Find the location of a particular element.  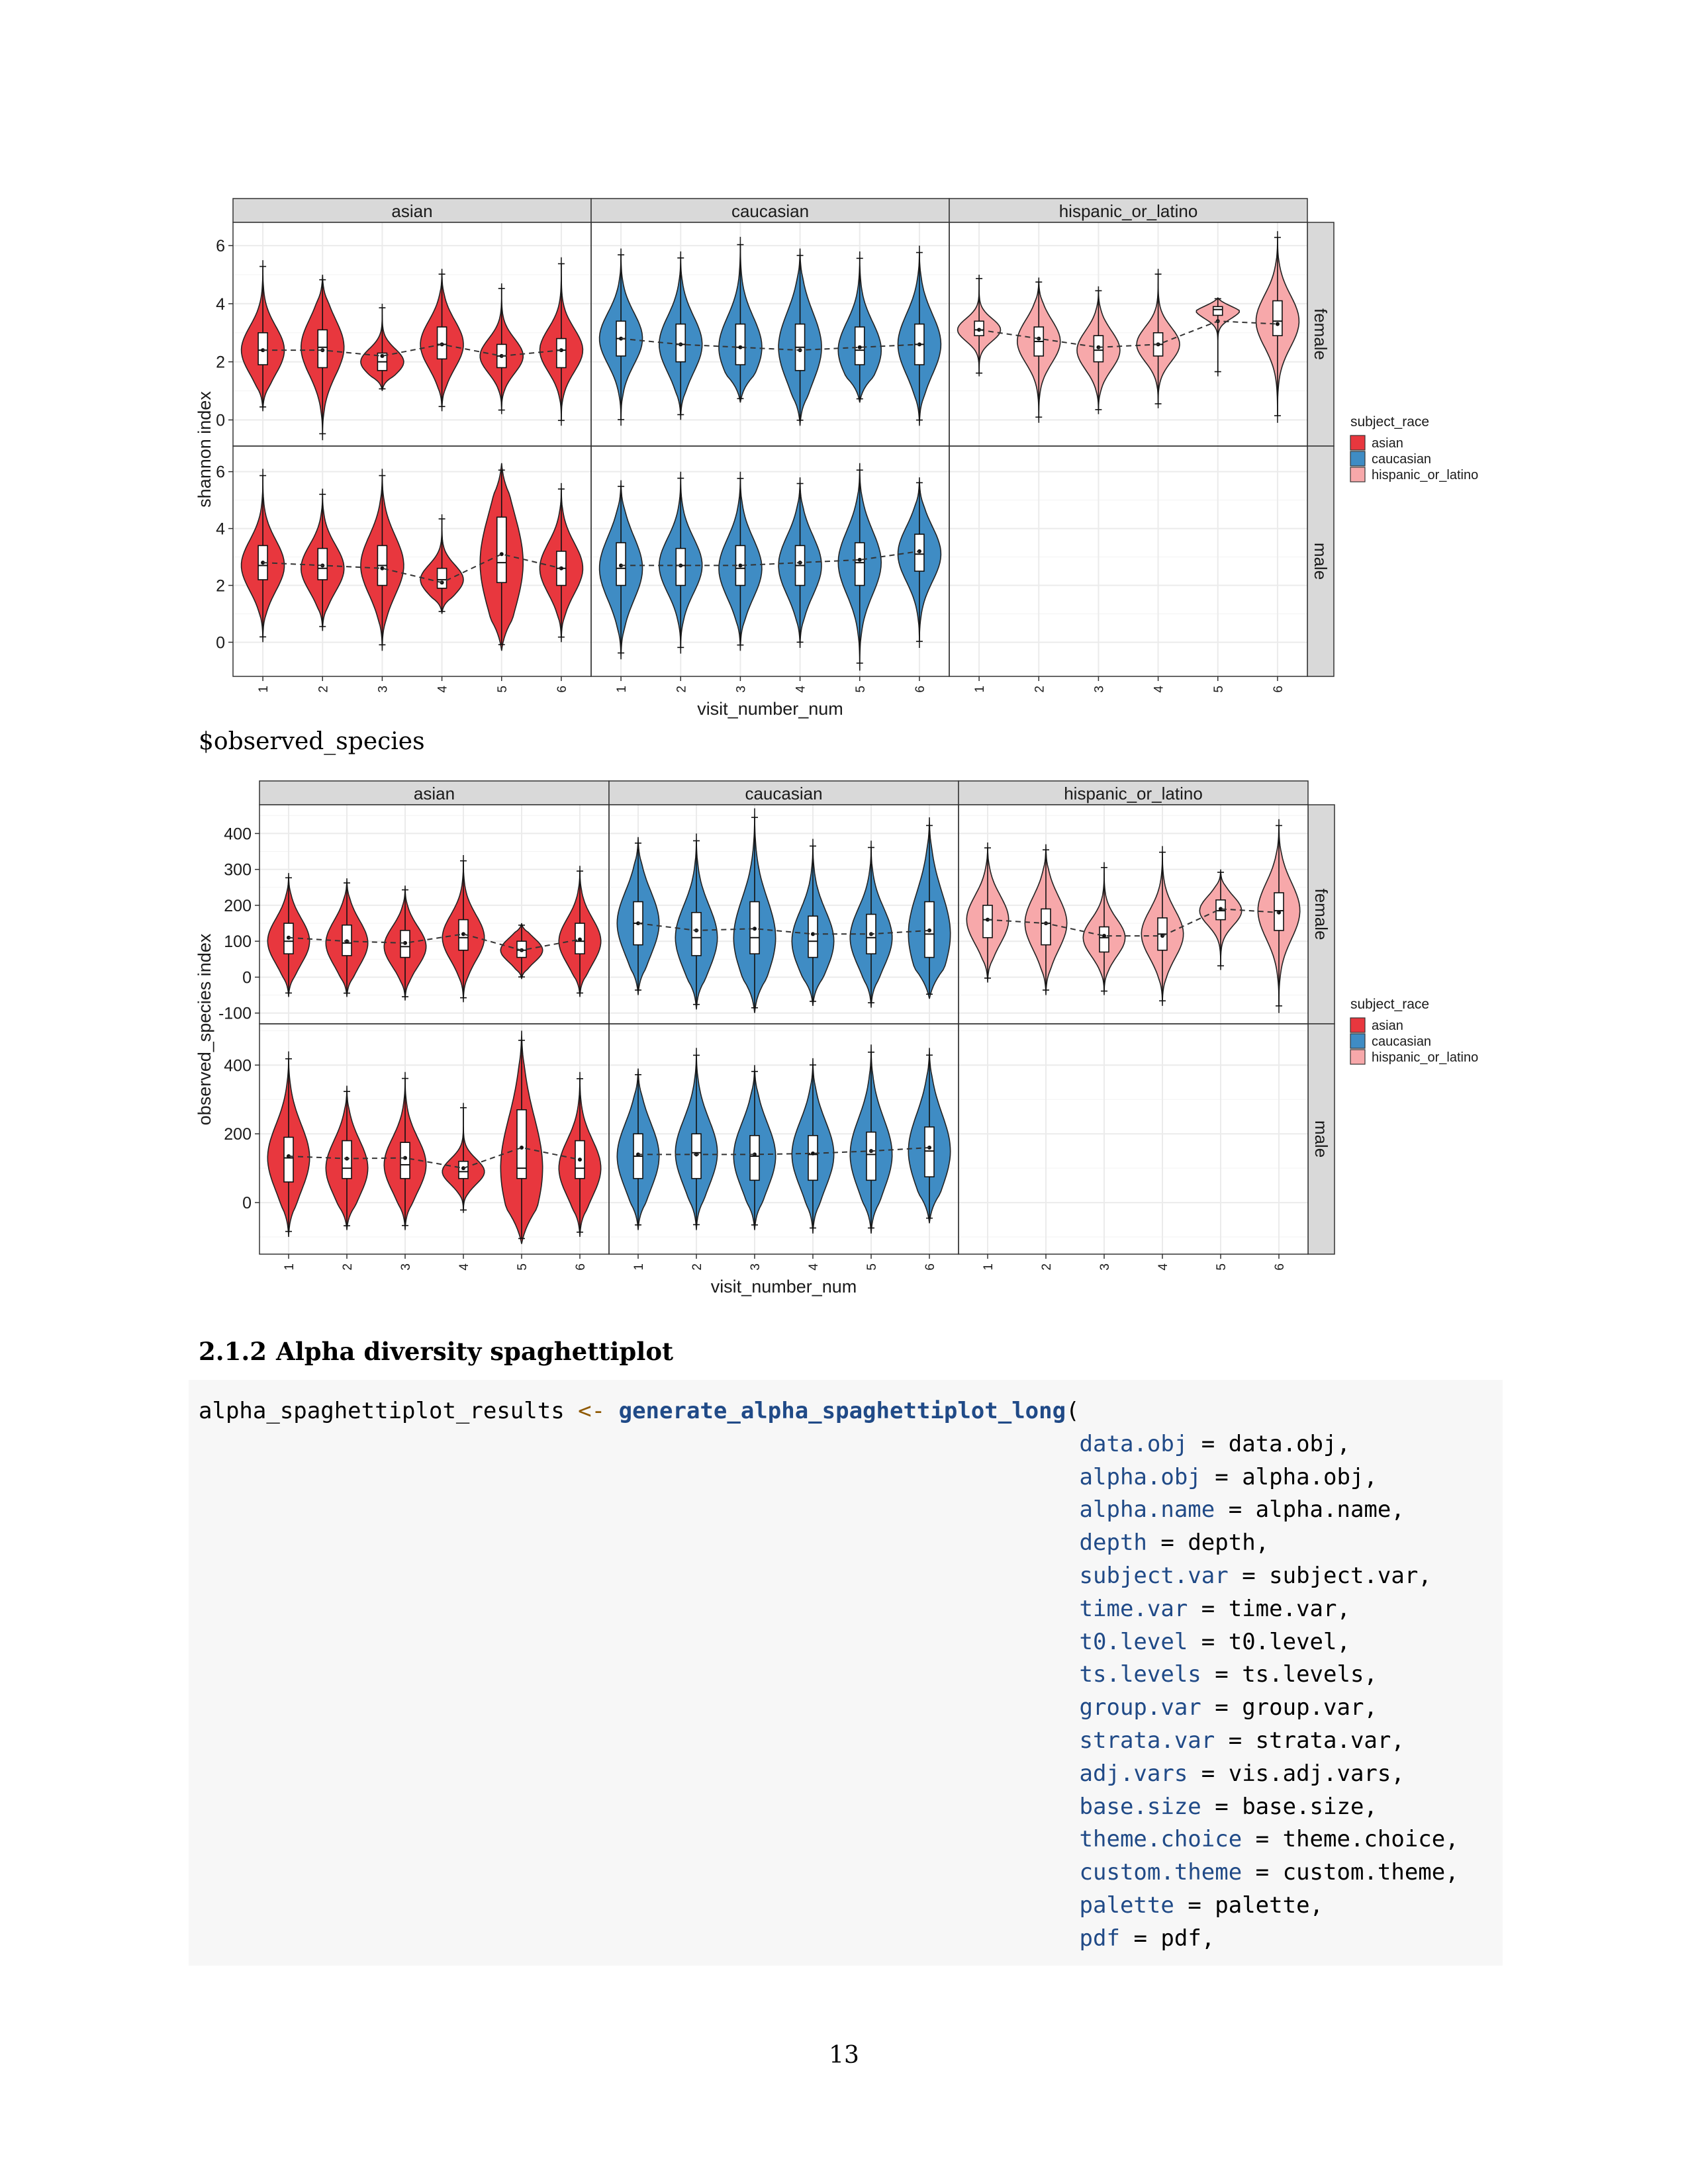

code-arg-name: palette is located at coordinates (1126, 1905).